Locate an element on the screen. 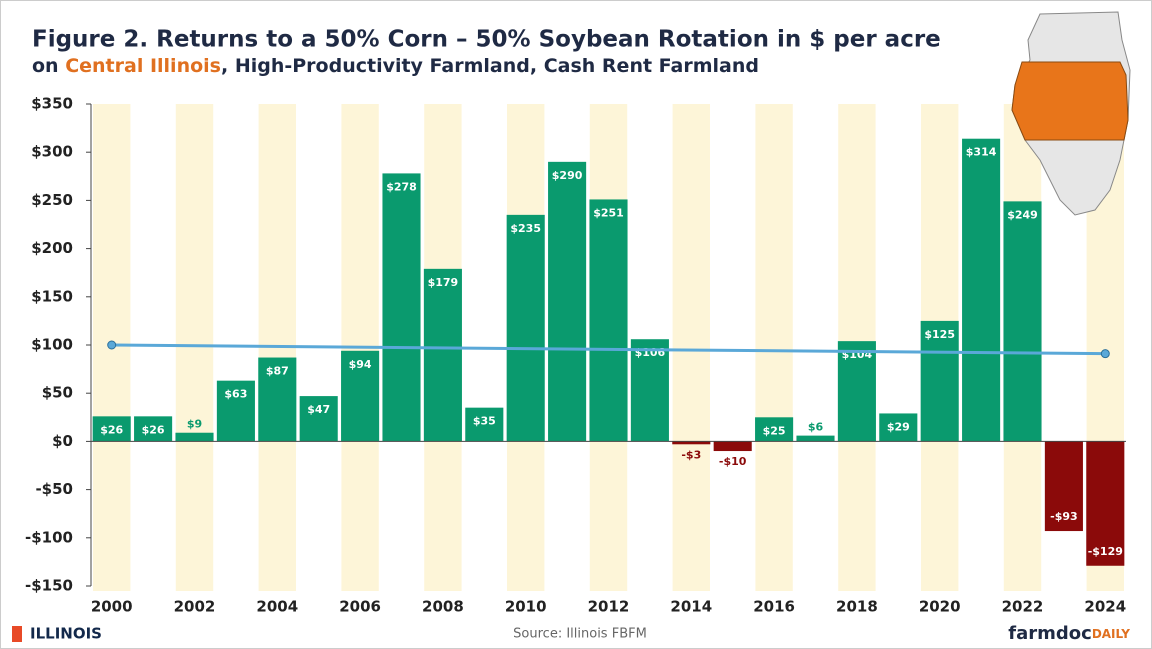  source: Source: Illinois FBFM is located at coordinates (580, 634).